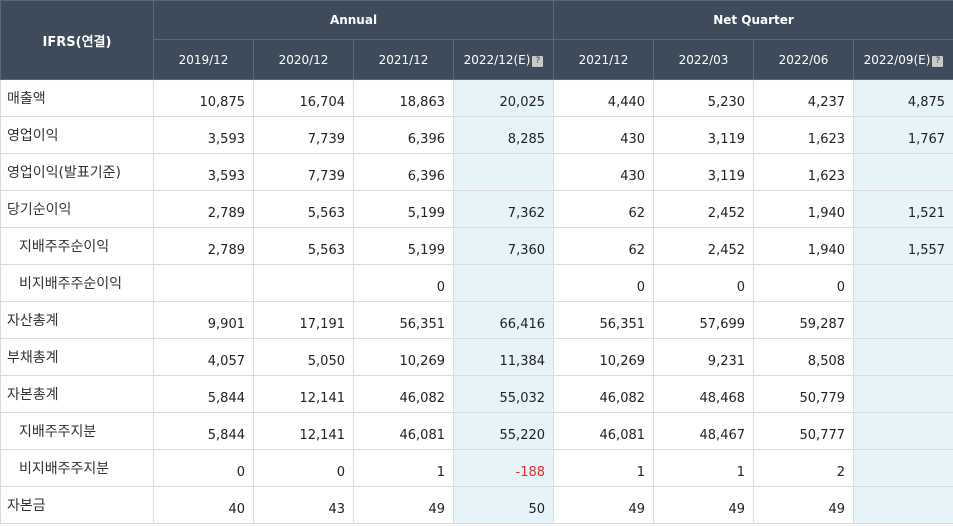 The height and width of the screenshot is (526, 953). I want to click on period-header: 2022/03, so click(704, 59).